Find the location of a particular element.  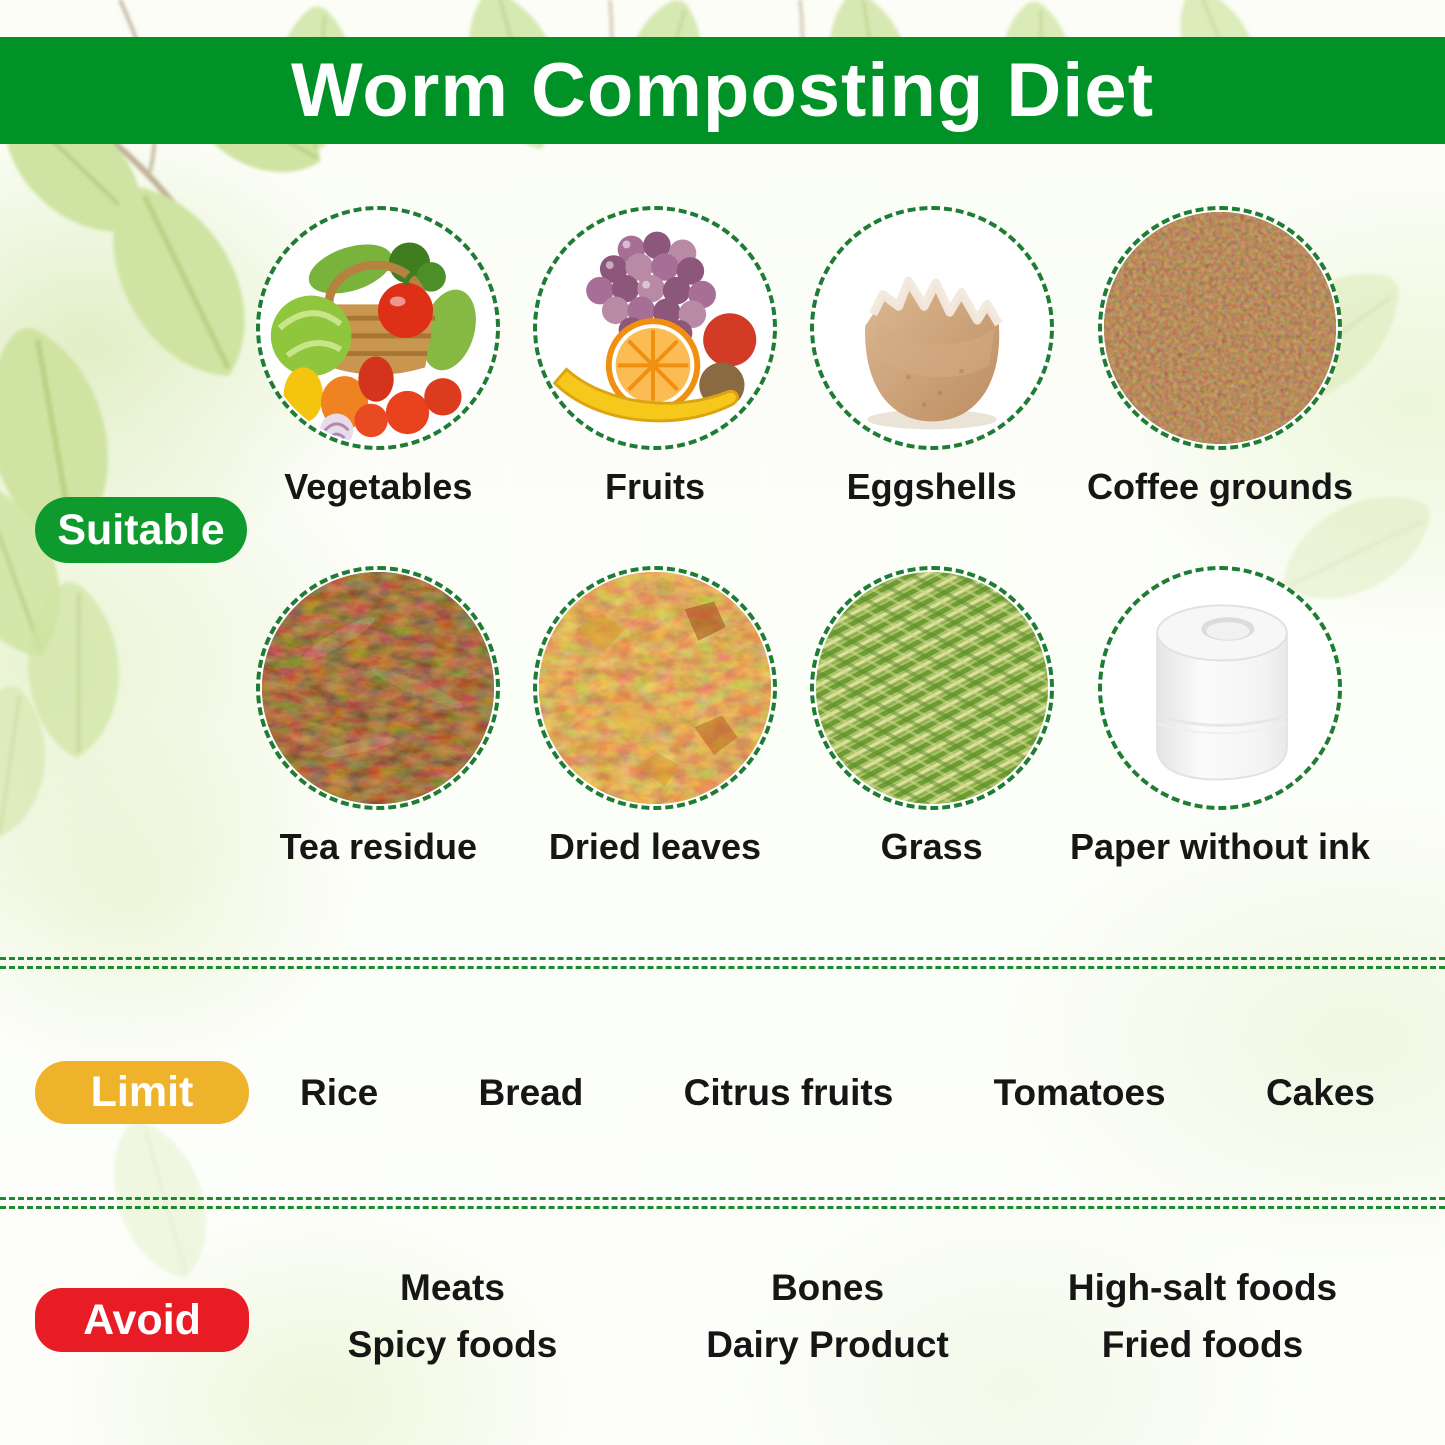

suitable-item-tea-residue: Tea residue is located at coordinates (378, 717).